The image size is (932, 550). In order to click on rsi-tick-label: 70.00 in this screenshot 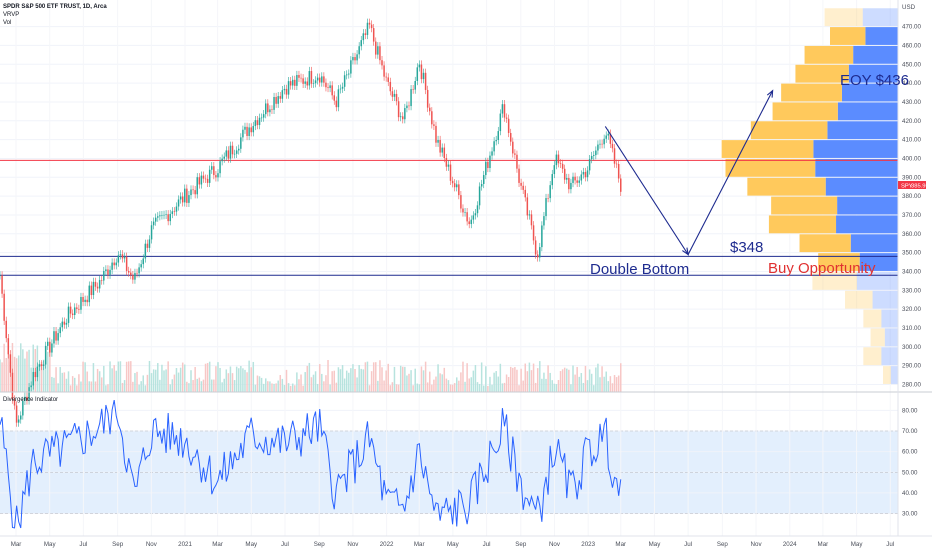, I will do `click(910, 431)`.